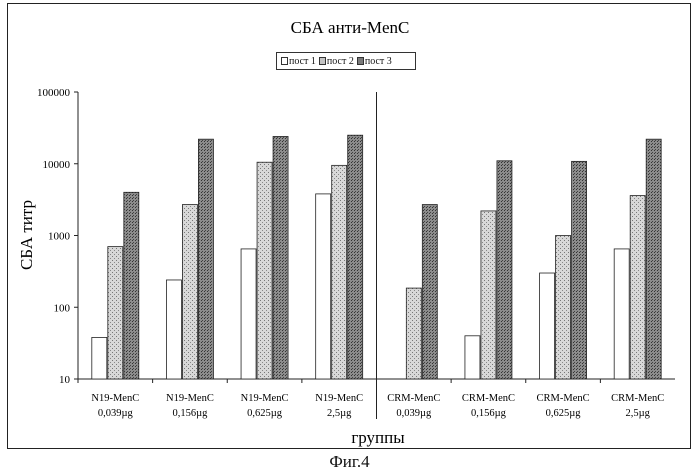 This screenshot has width=699, height=476. I want to click on chart-title: СБА анти-MenC, so click(350, 27).